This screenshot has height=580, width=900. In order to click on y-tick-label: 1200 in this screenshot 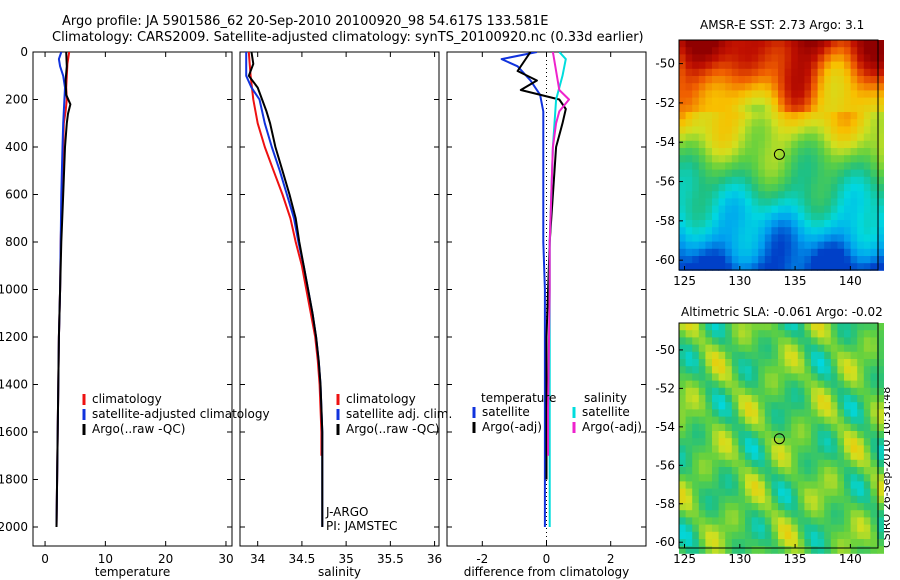, I will do `click(14, 337)`.